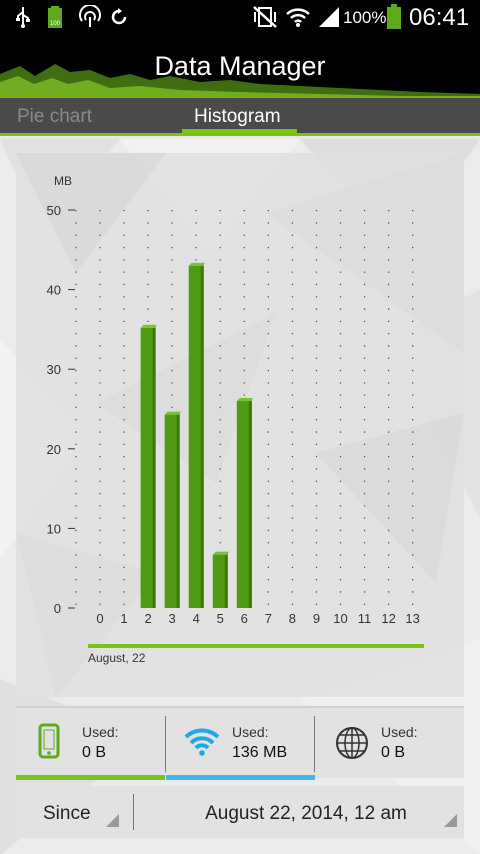 The image size is (480, 854). I want to click on usage-wifi-value: 136 MB, so click(260, 752).